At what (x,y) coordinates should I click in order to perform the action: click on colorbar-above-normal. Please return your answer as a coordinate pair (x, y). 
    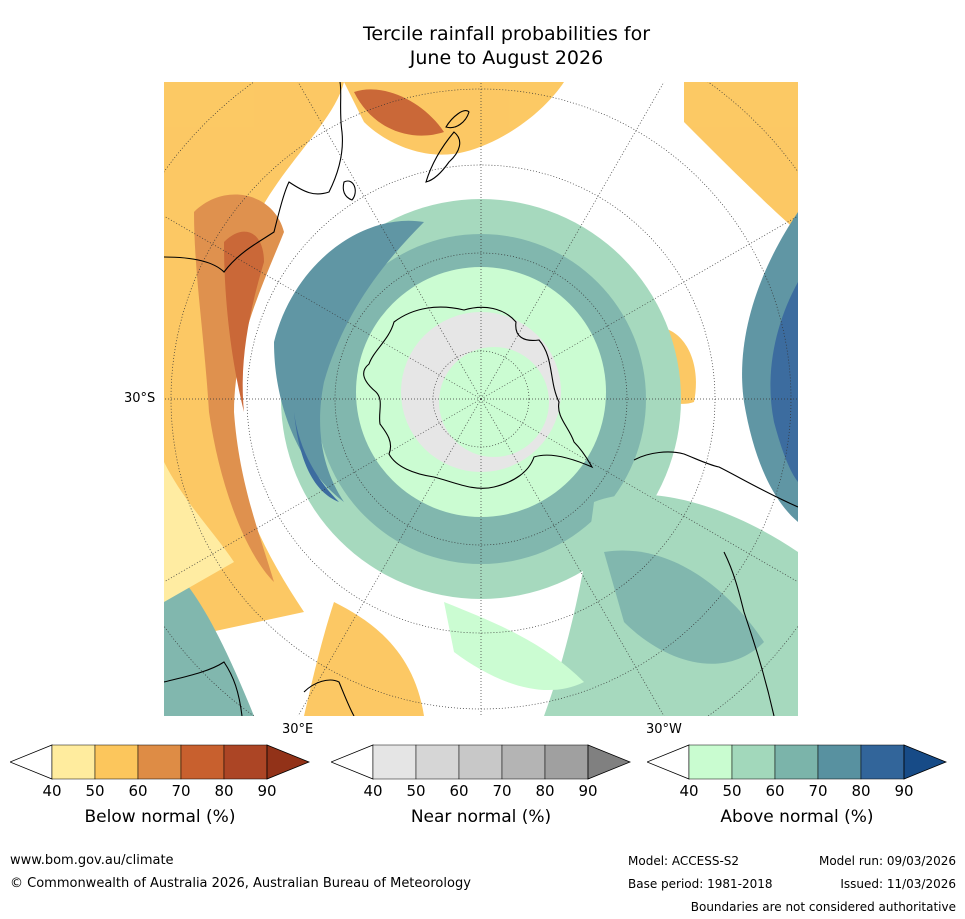
    Looking at the image, I should click on (797, 762).